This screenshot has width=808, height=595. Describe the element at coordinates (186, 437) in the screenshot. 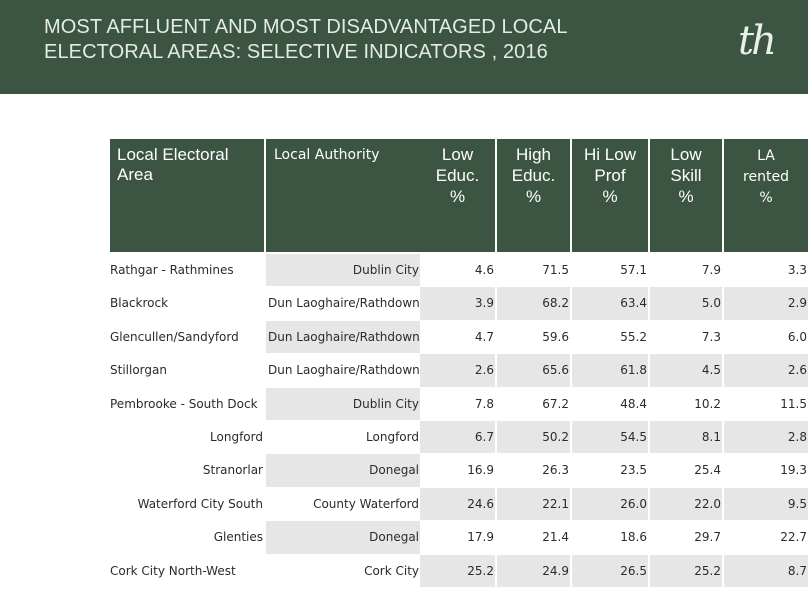

I see `cell-area: Longford` at that location.